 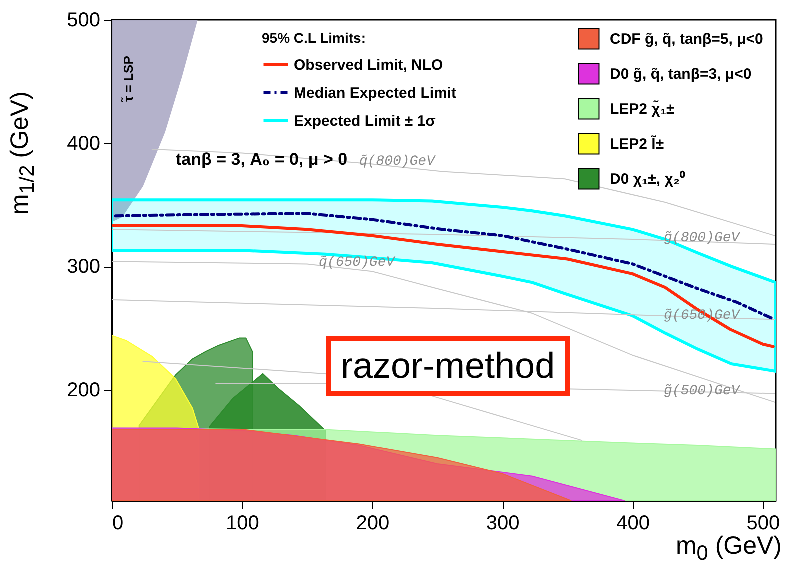 I want to click on text-box: razor-method, so click(x=448, y=366).